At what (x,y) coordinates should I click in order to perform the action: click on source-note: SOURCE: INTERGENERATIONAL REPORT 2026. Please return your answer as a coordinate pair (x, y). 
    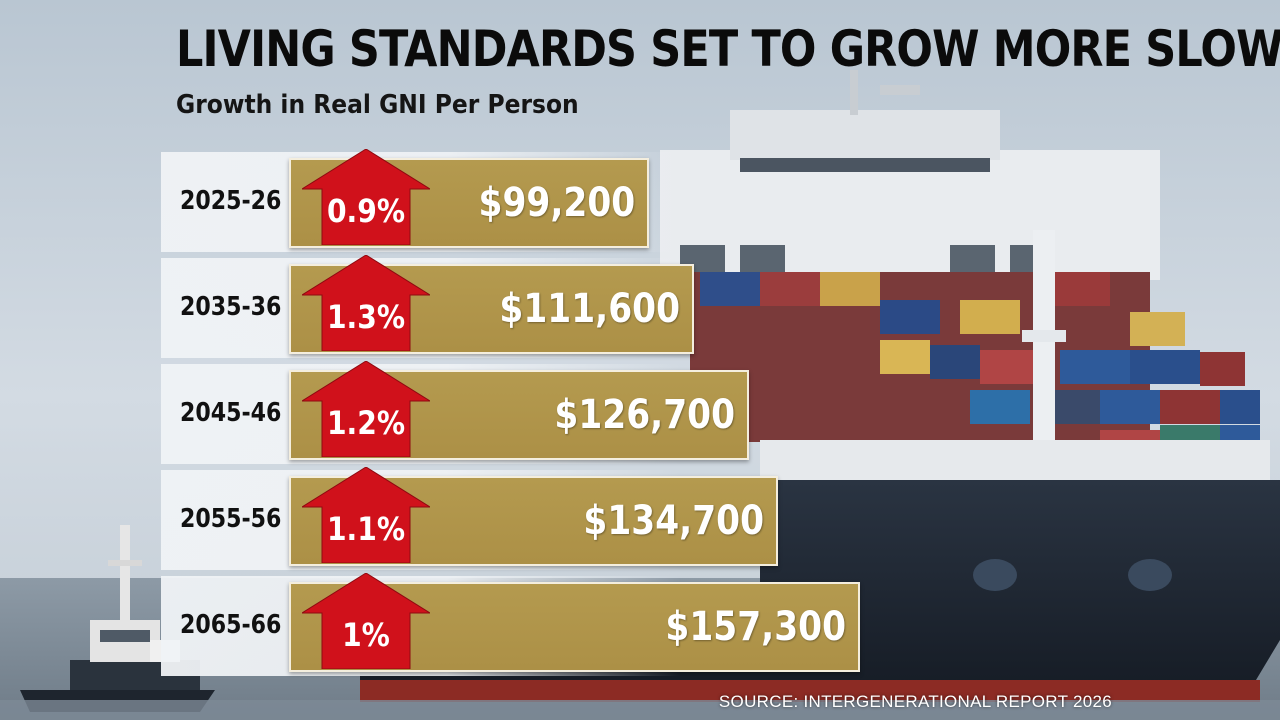
    Looking at the image, I should click on (915, 701).